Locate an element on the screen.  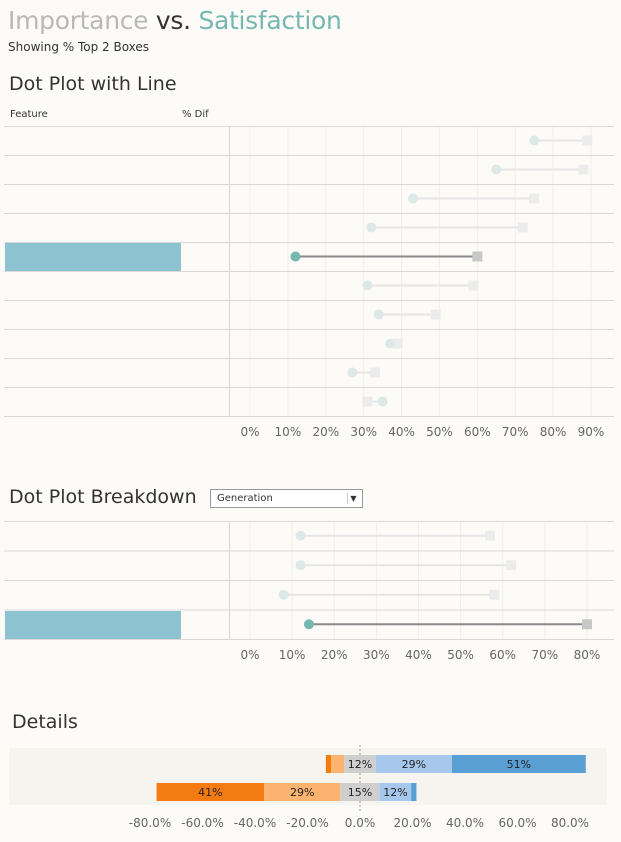
chevron-down-icon: ▼ is located at coordinates (353, 498).